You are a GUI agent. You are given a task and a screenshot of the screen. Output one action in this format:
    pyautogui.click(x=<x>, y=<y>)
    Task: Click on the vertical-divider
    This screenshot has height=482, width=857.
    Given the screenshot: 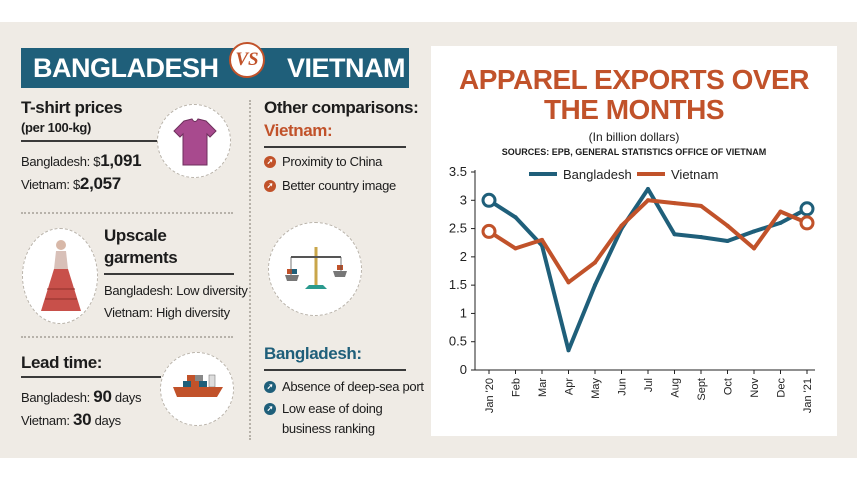 What is the action you would take?
    pyautogui.click(x=250, y=270)
    